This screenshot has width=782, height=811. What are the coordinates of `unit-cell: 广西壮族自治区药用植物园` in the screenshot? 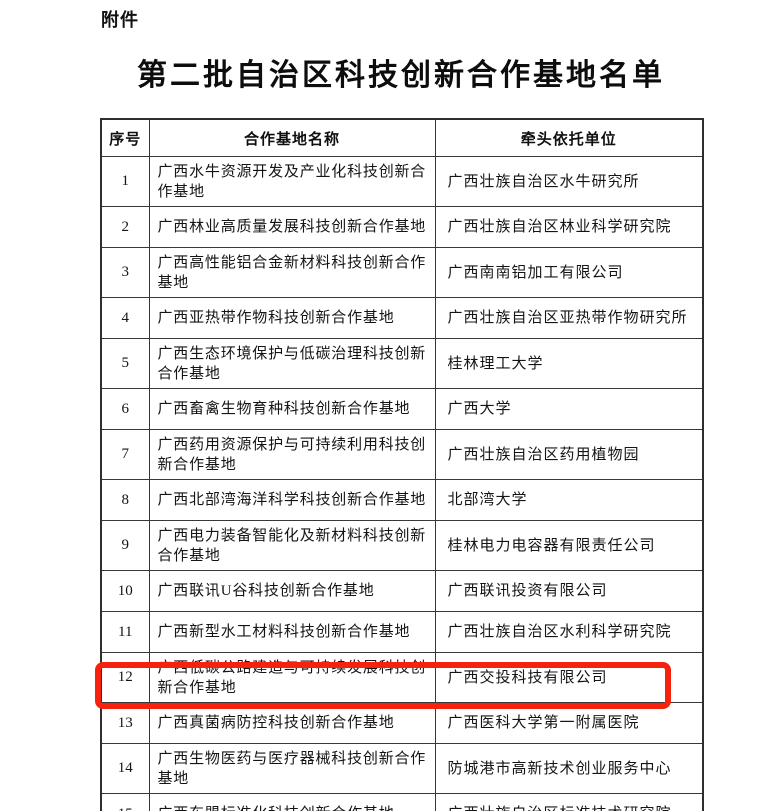 It's located at (569, 454).